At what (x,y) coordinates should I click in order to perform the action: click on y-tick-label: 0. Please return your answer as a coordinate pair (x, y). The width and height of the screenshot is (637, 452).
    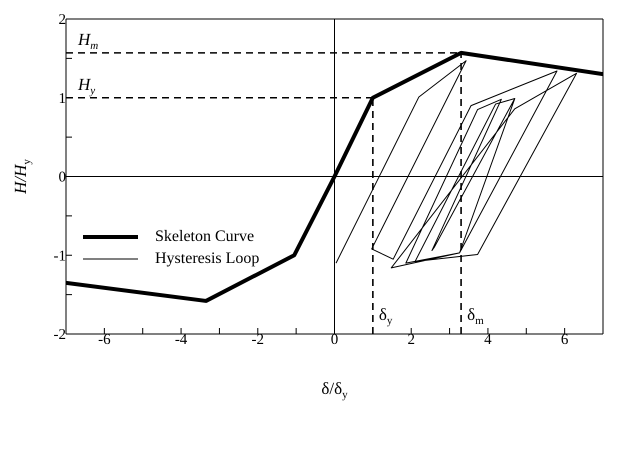
    Looking at the image, I should click on (62, 178).